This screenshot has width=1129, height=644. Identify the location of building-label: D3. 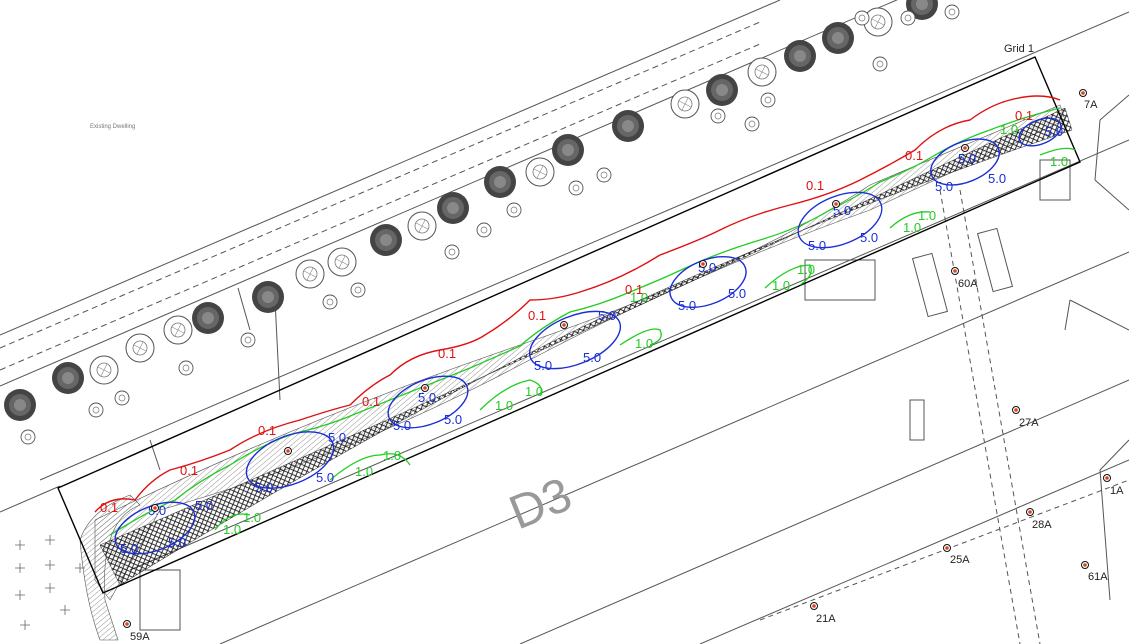
(540, 504).